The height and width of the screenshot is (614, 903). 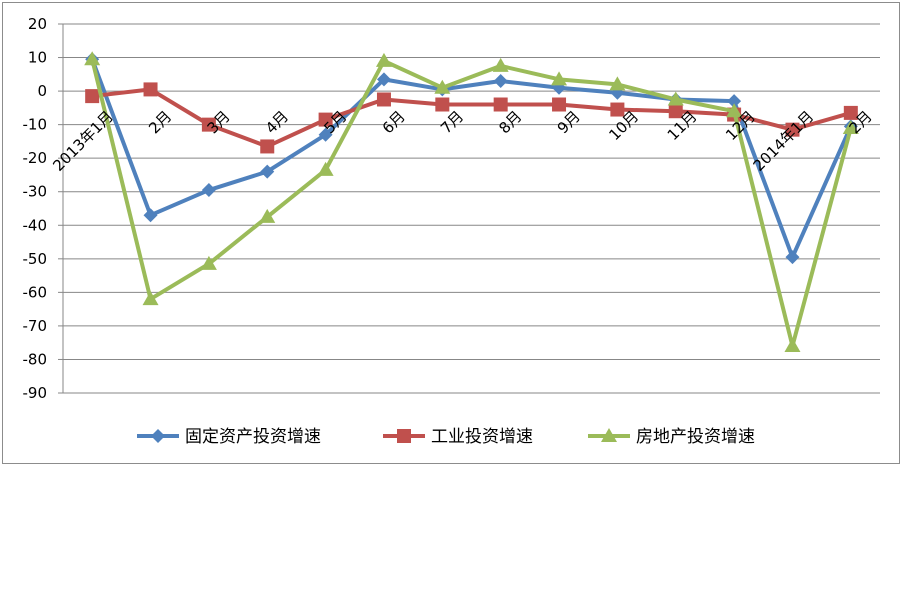 What do you see at coordinates (83, 141) in the screenshot?
I see `x-tick-label: 2013年1月` at bounding box center [83, 141].